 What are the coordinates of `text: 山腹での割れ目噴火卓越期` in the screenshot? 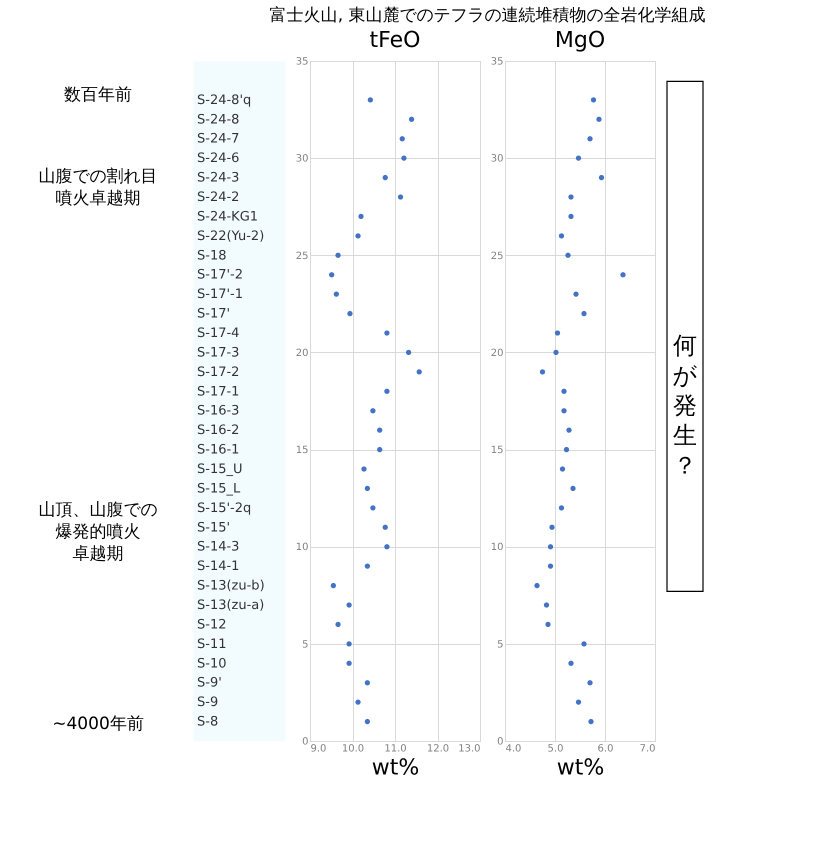 It's located at (98, 187).